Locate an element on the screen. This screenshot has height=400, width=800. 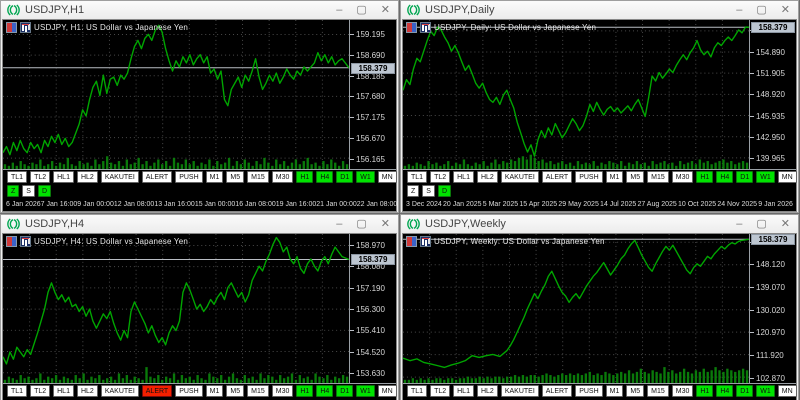
window-titlebar: USDJPY,Weekly – ▢ ✕ is located at coordinates (599, 224).